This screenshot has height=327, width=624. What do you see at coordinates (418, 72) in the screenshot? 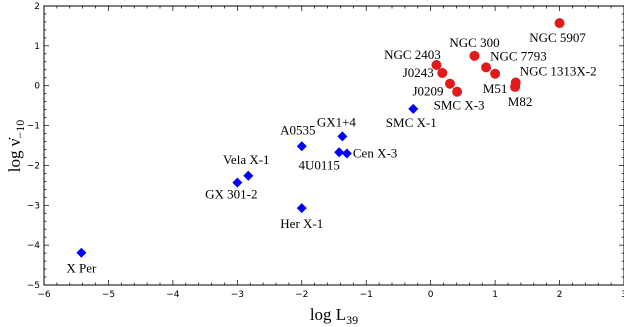
I see `point-label: J0243` at bounding box center [418, 72].